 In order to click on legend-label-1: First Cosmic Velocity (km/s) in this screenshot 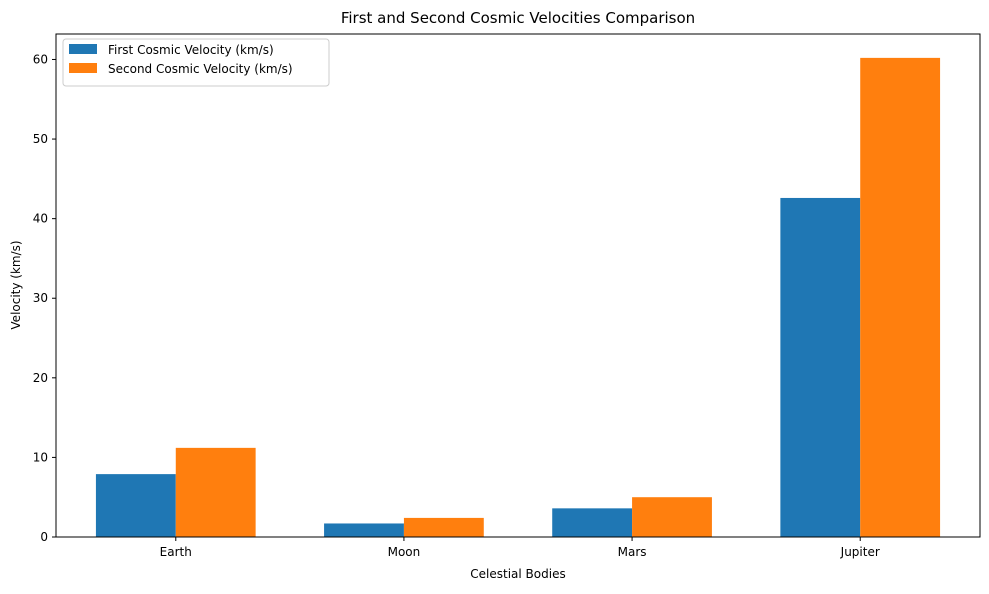, I will do `click(191, 50)`.